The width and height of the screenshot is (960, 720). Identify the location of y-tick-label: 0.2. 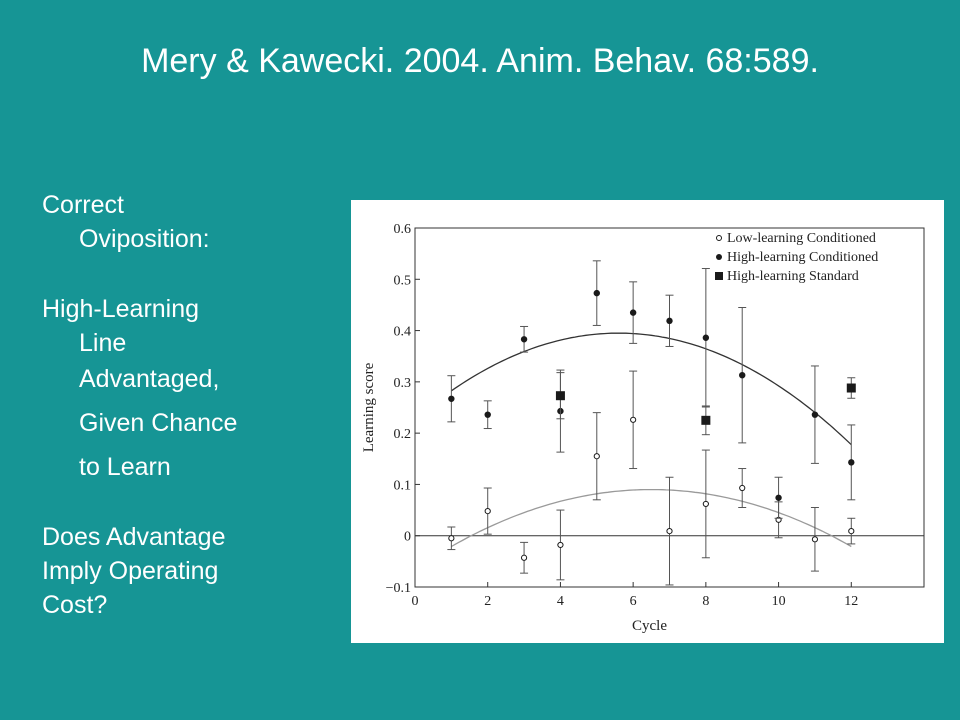
(403, 434).